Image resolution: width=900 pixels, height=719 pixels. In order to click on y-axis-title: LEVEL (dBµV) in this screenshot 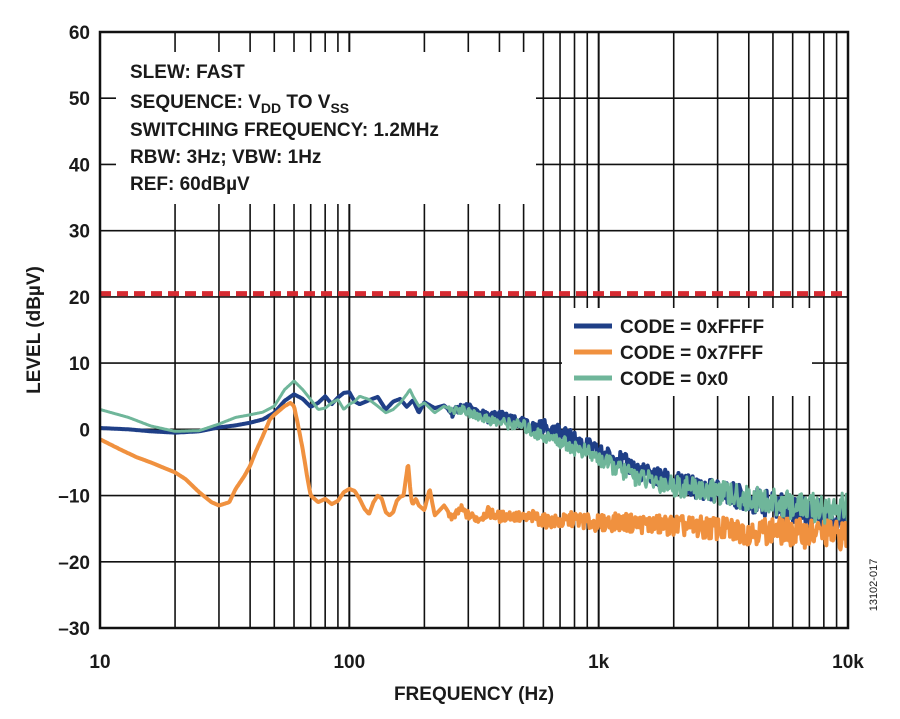, I will do `click(34, 330)`.